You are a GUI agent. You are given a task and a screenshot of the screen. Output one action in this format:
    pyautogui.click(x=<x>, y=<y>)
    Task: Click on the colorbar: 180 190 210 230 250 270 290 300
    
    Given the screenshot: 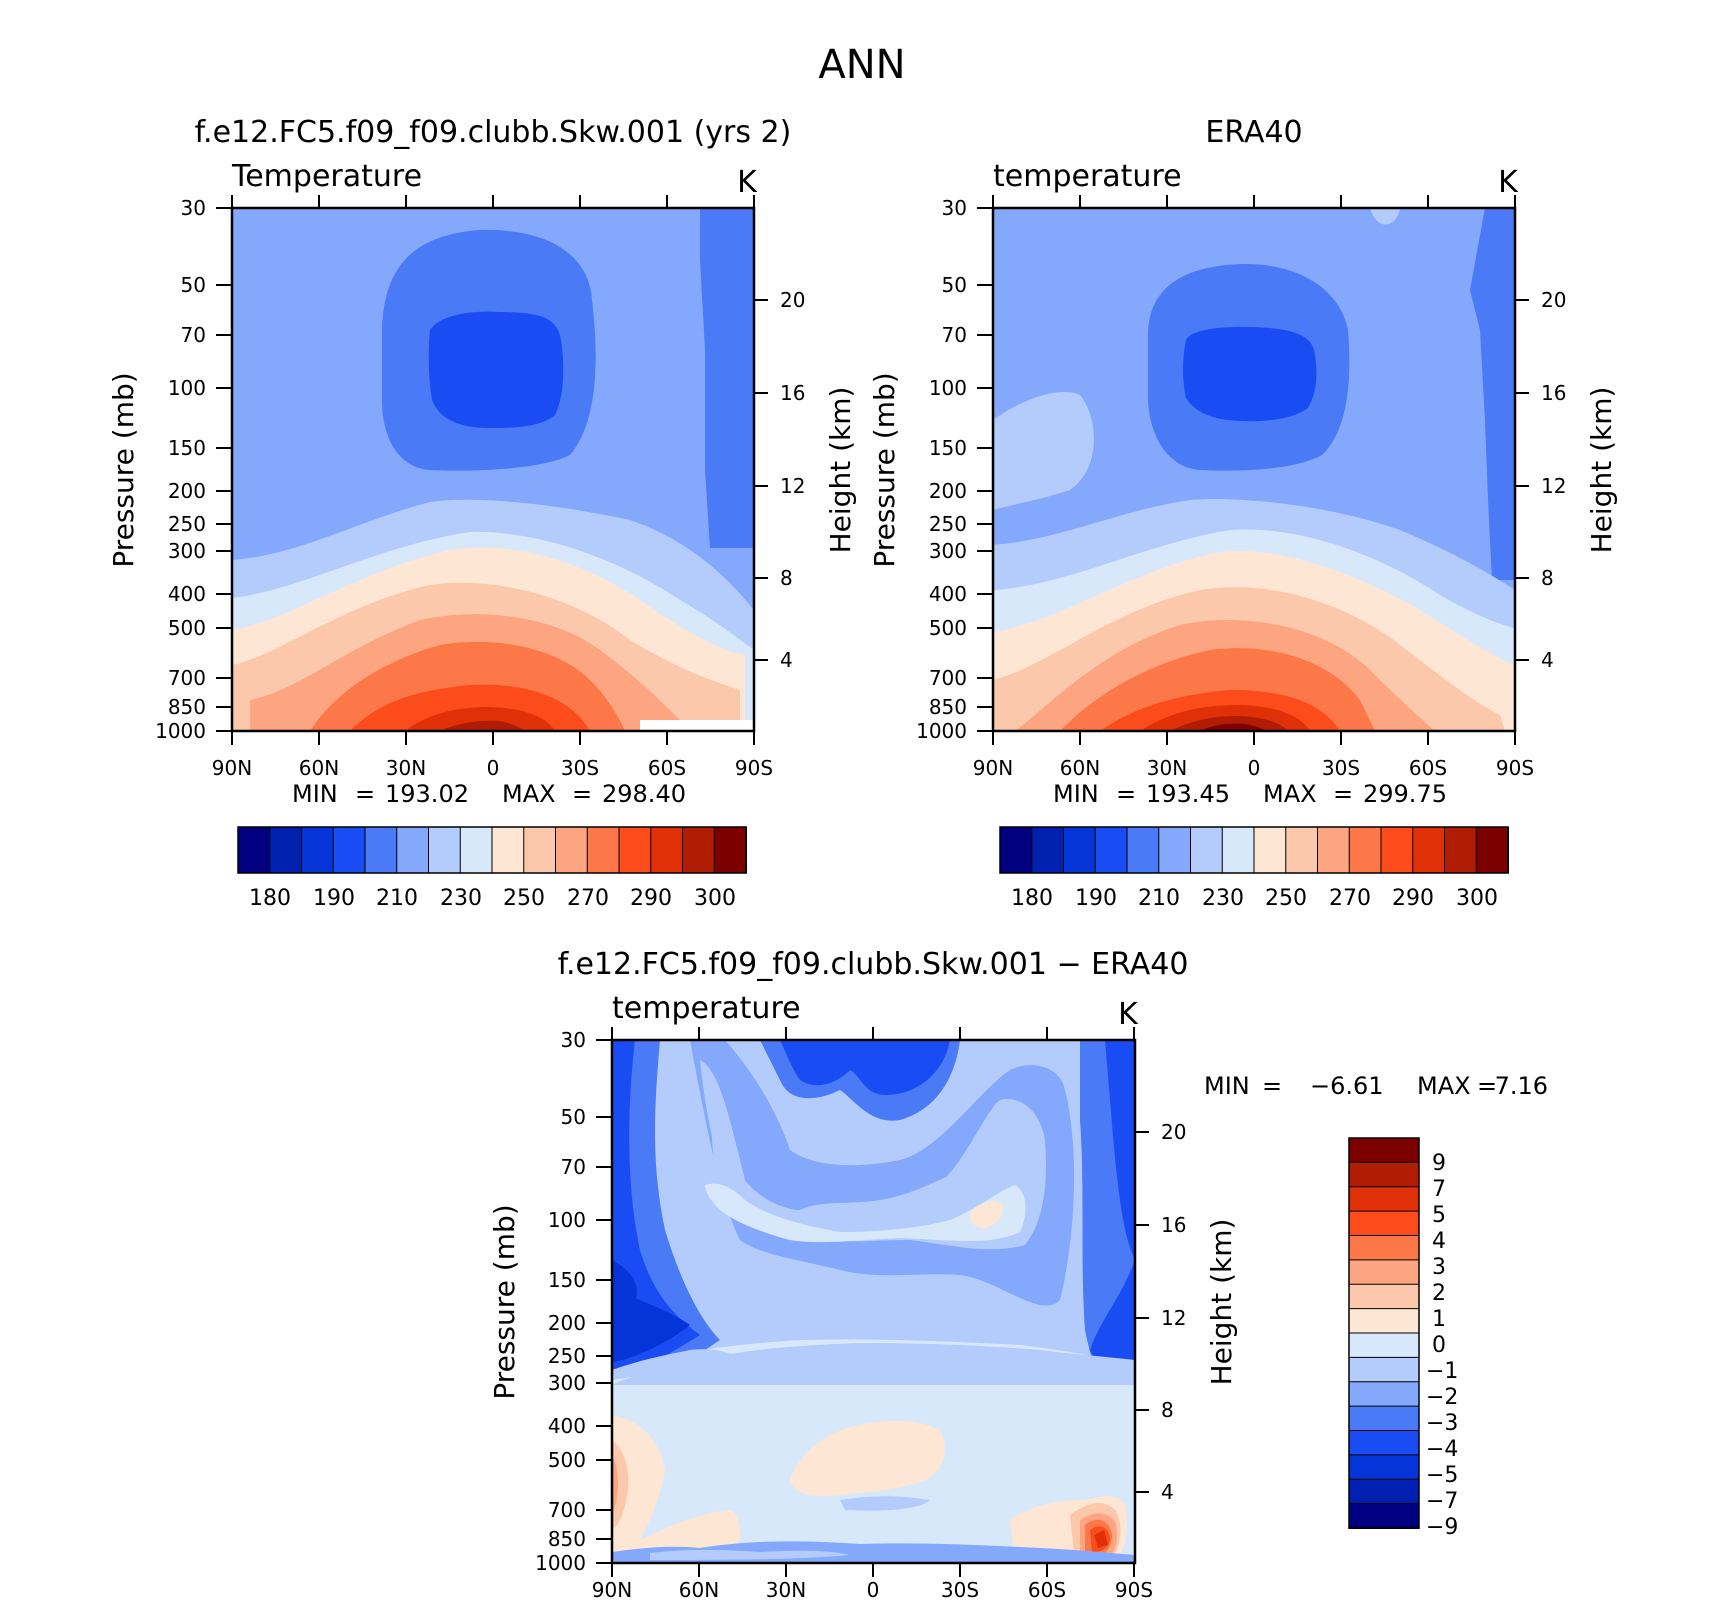 What is the action you would take?
    pyautogui.click(x=492, y=868)
    